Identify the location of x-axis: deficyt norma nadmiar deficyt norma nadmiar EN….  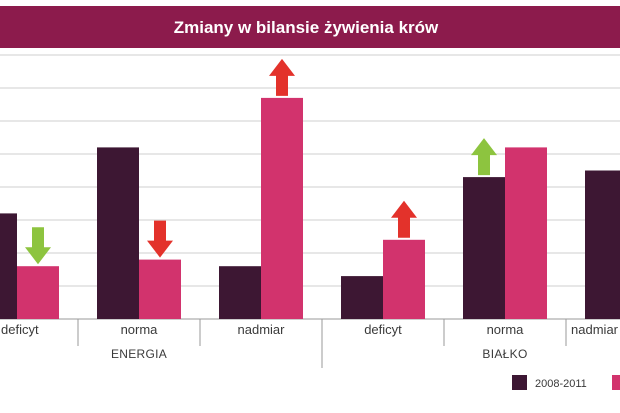
(310, 343).